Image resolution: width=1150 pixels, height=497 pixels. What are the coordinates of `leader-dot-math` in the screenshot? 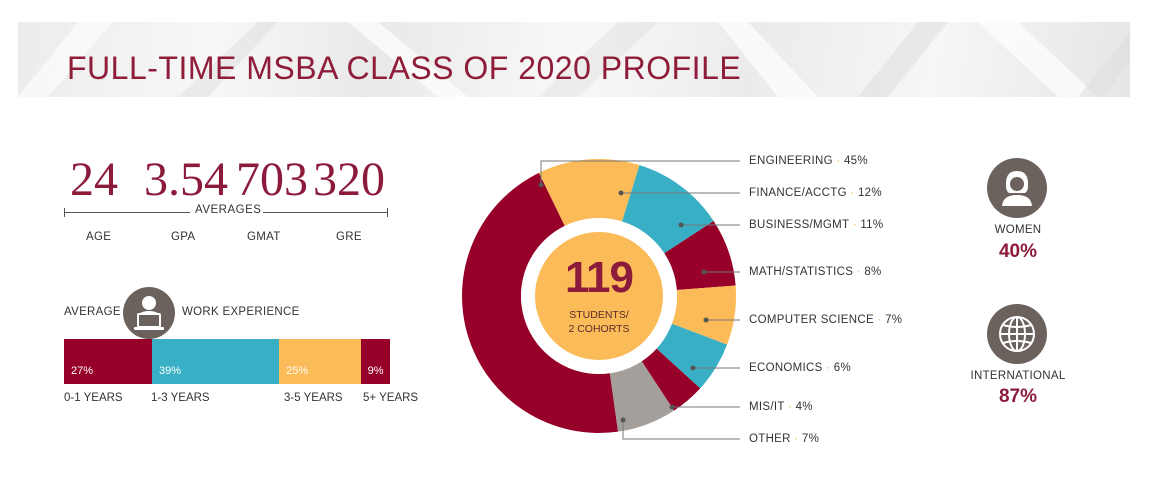 It's located at (704, 272).